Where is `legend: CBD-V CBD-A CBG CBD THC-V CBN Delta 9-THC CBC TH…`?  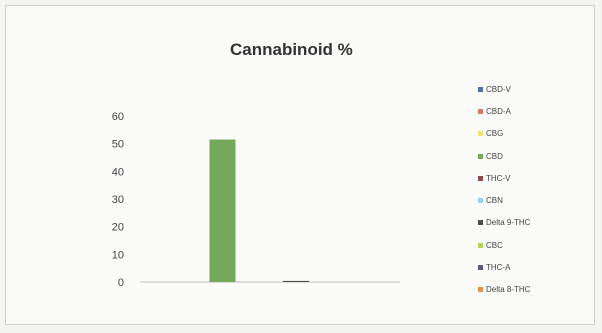
legend: CBD-V CBD-A CBG CBD THC-V CBN Delta 9-THC CBC TH… is located at coordinates (504, 189).